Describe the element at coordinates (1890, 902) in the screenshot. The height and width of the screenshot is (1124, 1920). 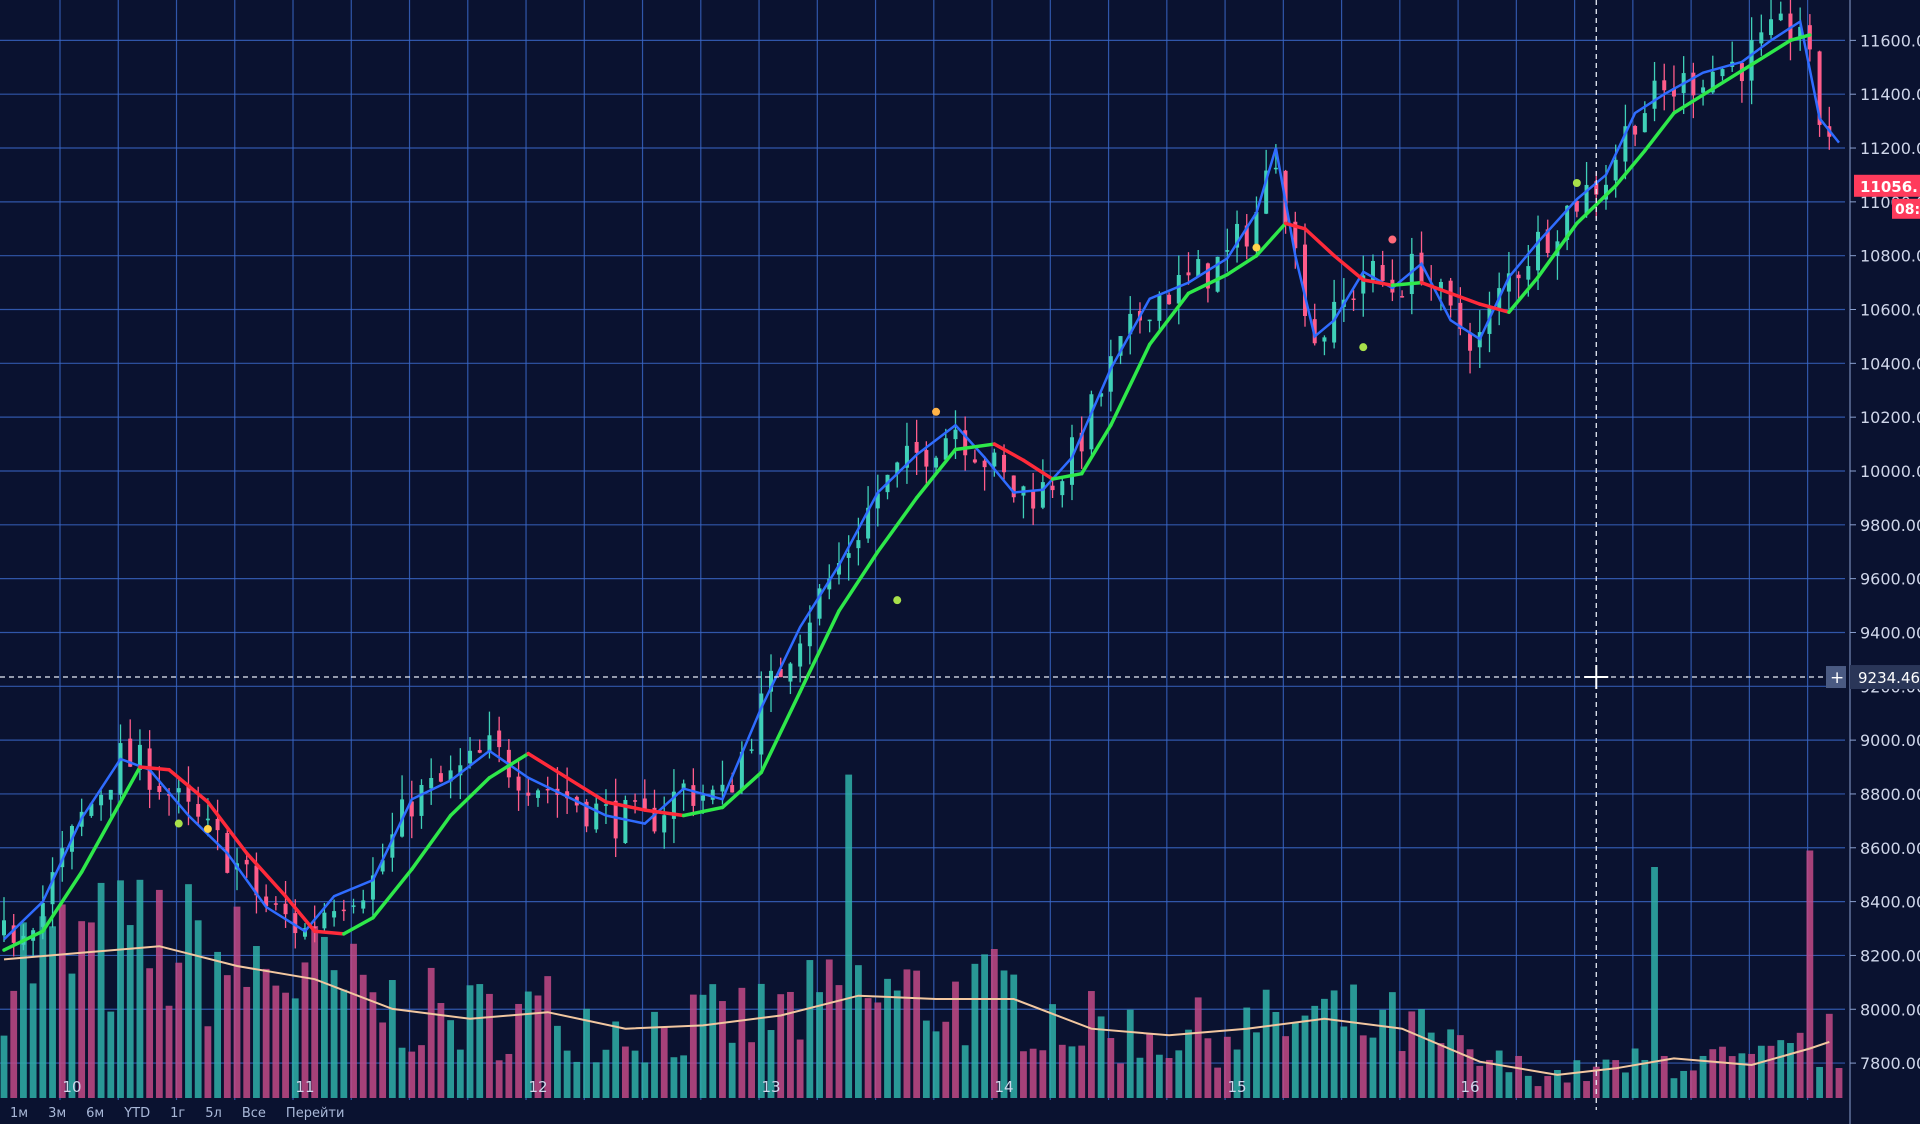
I see `price-tick-label: 8400.00` at that location.